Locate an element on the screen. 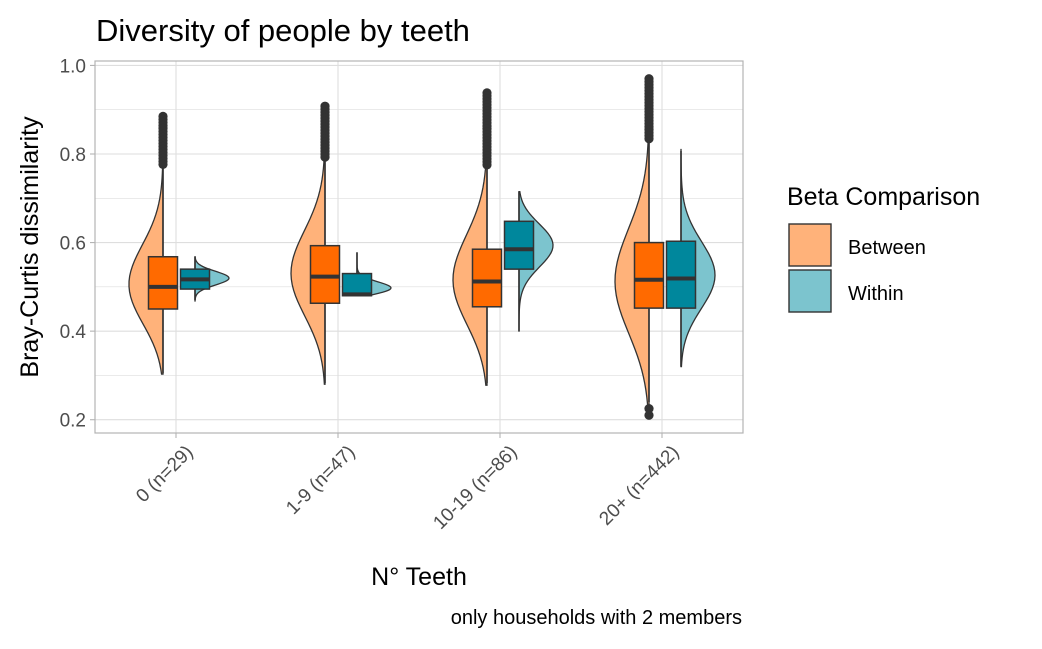  y-axis-ticks: 0.2 0.4 0.6 0.8 1.0 is located at coordinates (77, 244).